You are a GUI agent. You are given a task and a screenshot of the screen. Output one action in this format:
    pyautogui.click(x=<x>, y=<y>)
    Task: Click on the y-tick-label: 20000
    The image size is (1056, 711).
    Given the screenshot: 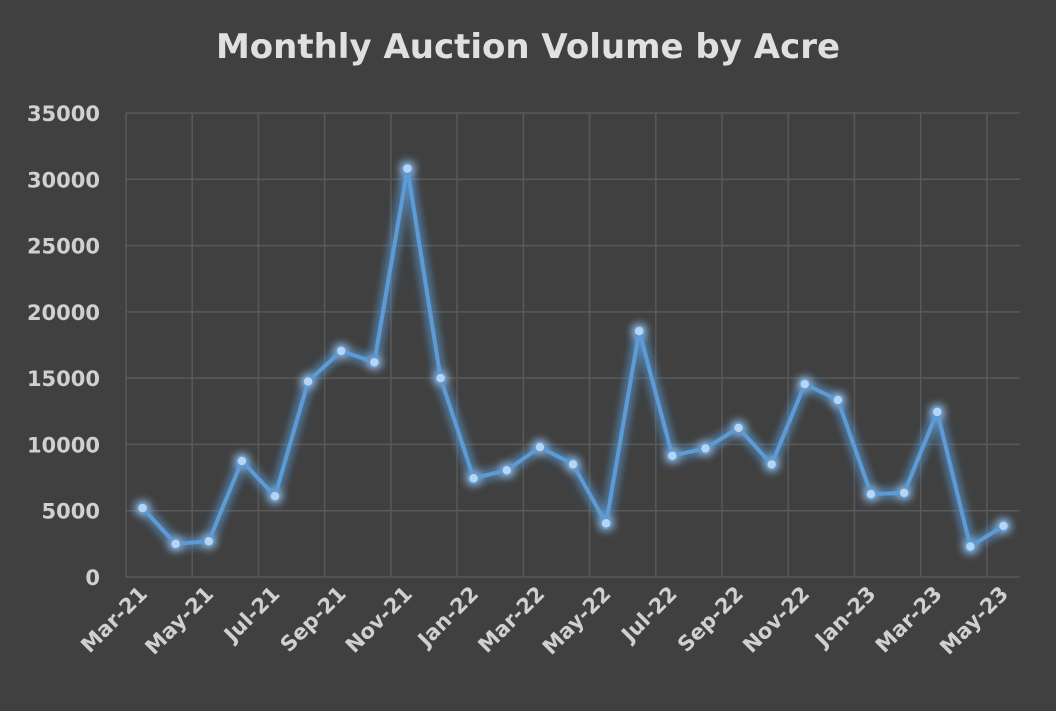 What is the action you would take?
    pyautogui.click(x=63, y=313)
    